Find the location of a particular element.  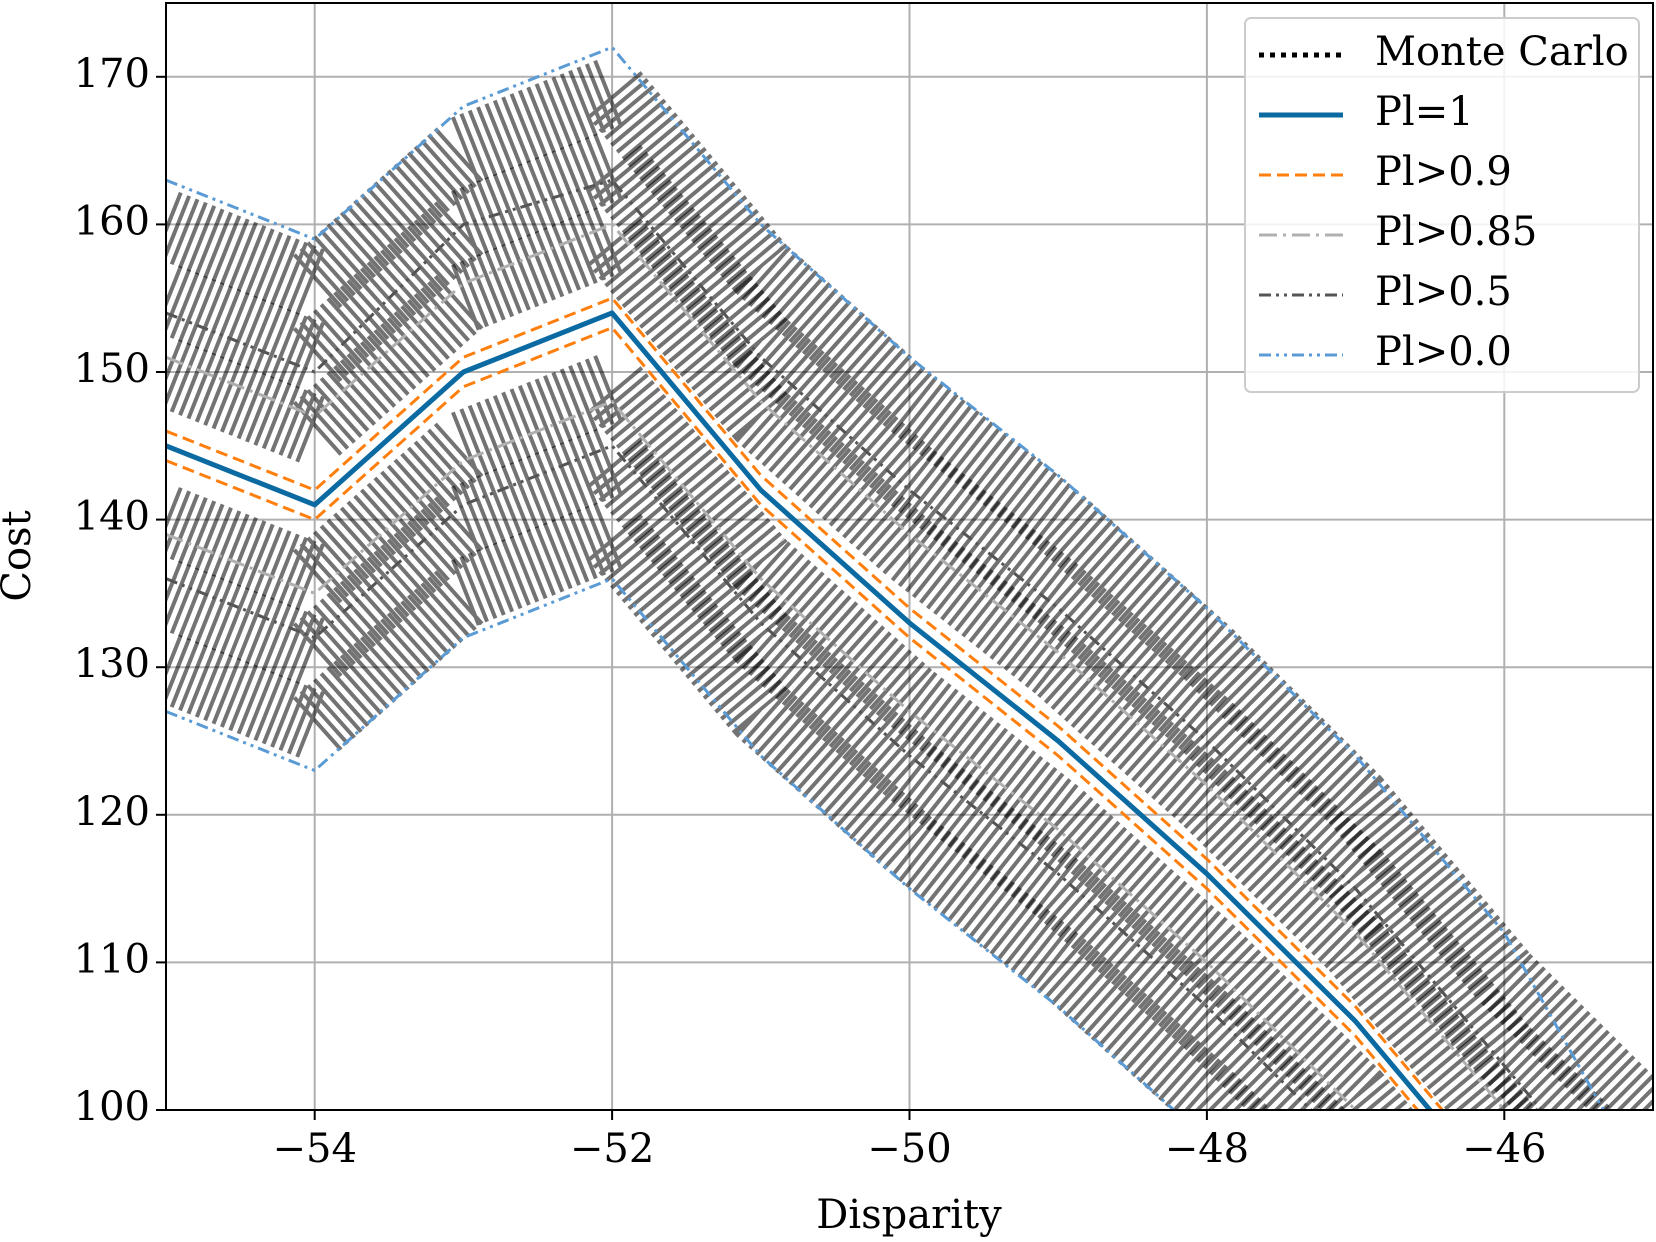

y-tick-label: 110 is located at coordinates (112, 959).